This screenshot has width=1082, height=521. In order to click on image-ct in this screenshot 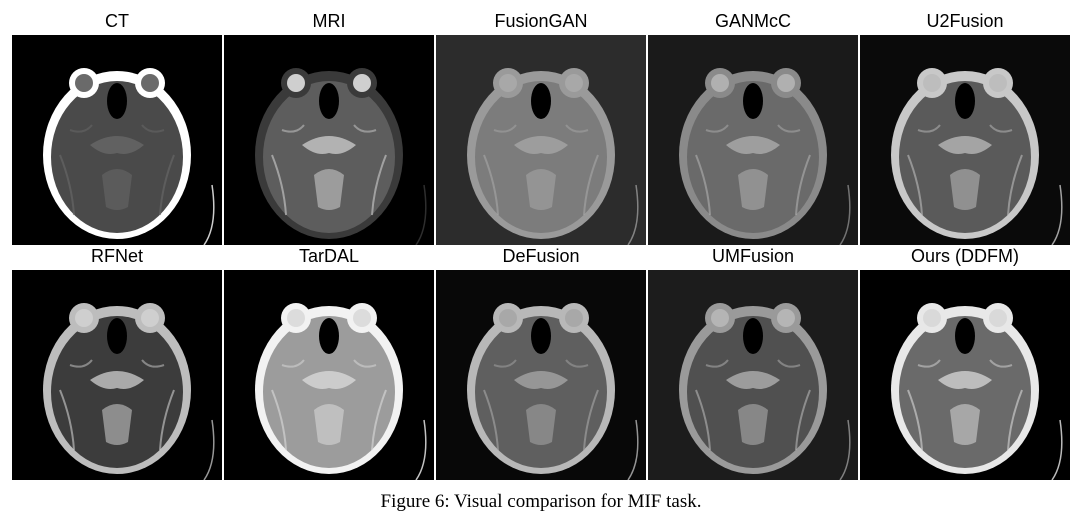, I will do `click(117, 140)`.